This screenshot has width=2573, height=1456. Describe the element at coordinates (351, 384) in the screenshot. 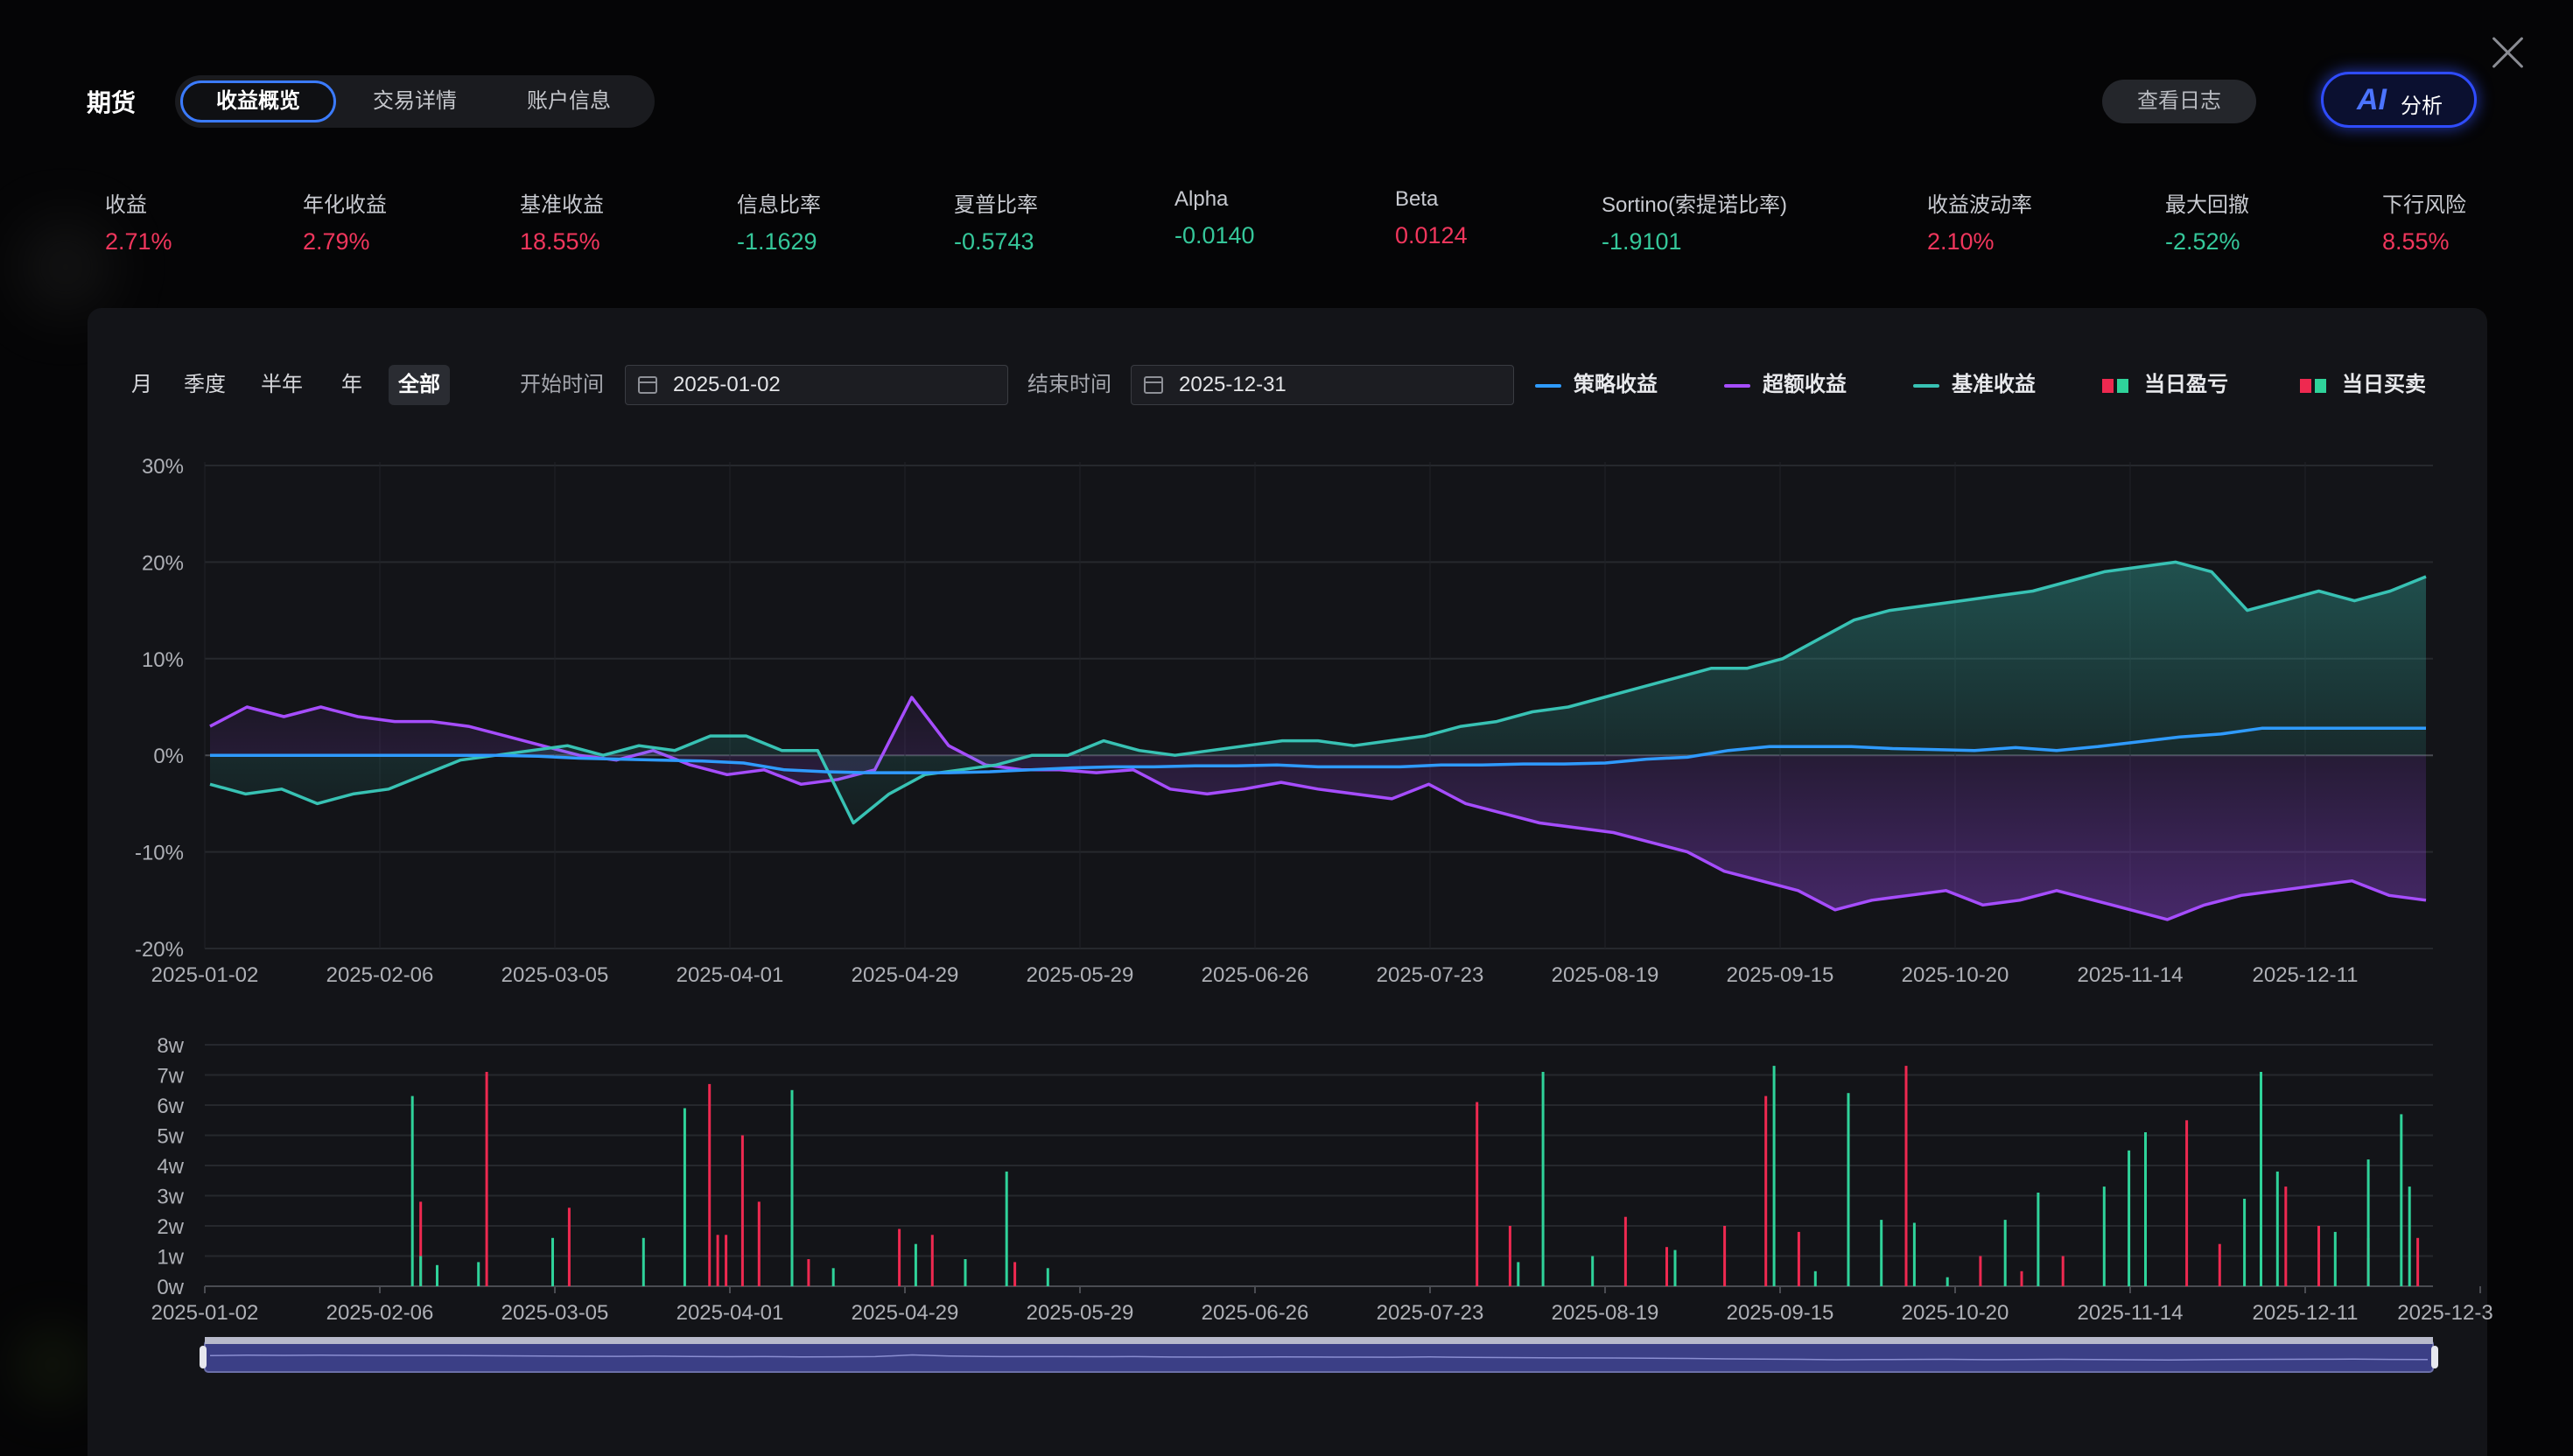

I see `range-year: 年` at that location.